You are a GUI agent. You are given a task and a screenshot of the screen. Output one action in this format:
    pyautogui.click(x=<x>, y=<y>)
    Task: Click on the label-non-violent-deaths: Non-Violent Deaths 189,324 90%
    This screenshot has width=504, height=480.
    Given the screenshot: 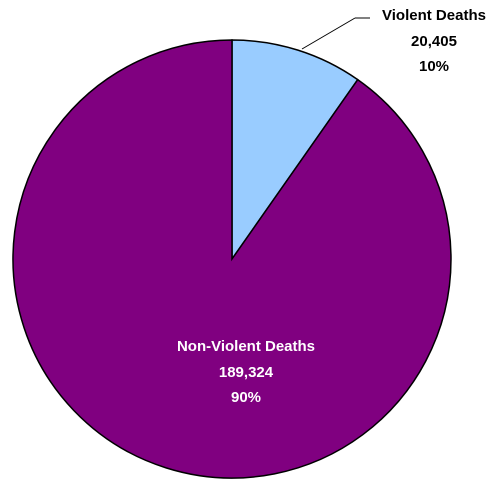 What is the action you would take?
    pyautogui.click(x=246, y=372)
    